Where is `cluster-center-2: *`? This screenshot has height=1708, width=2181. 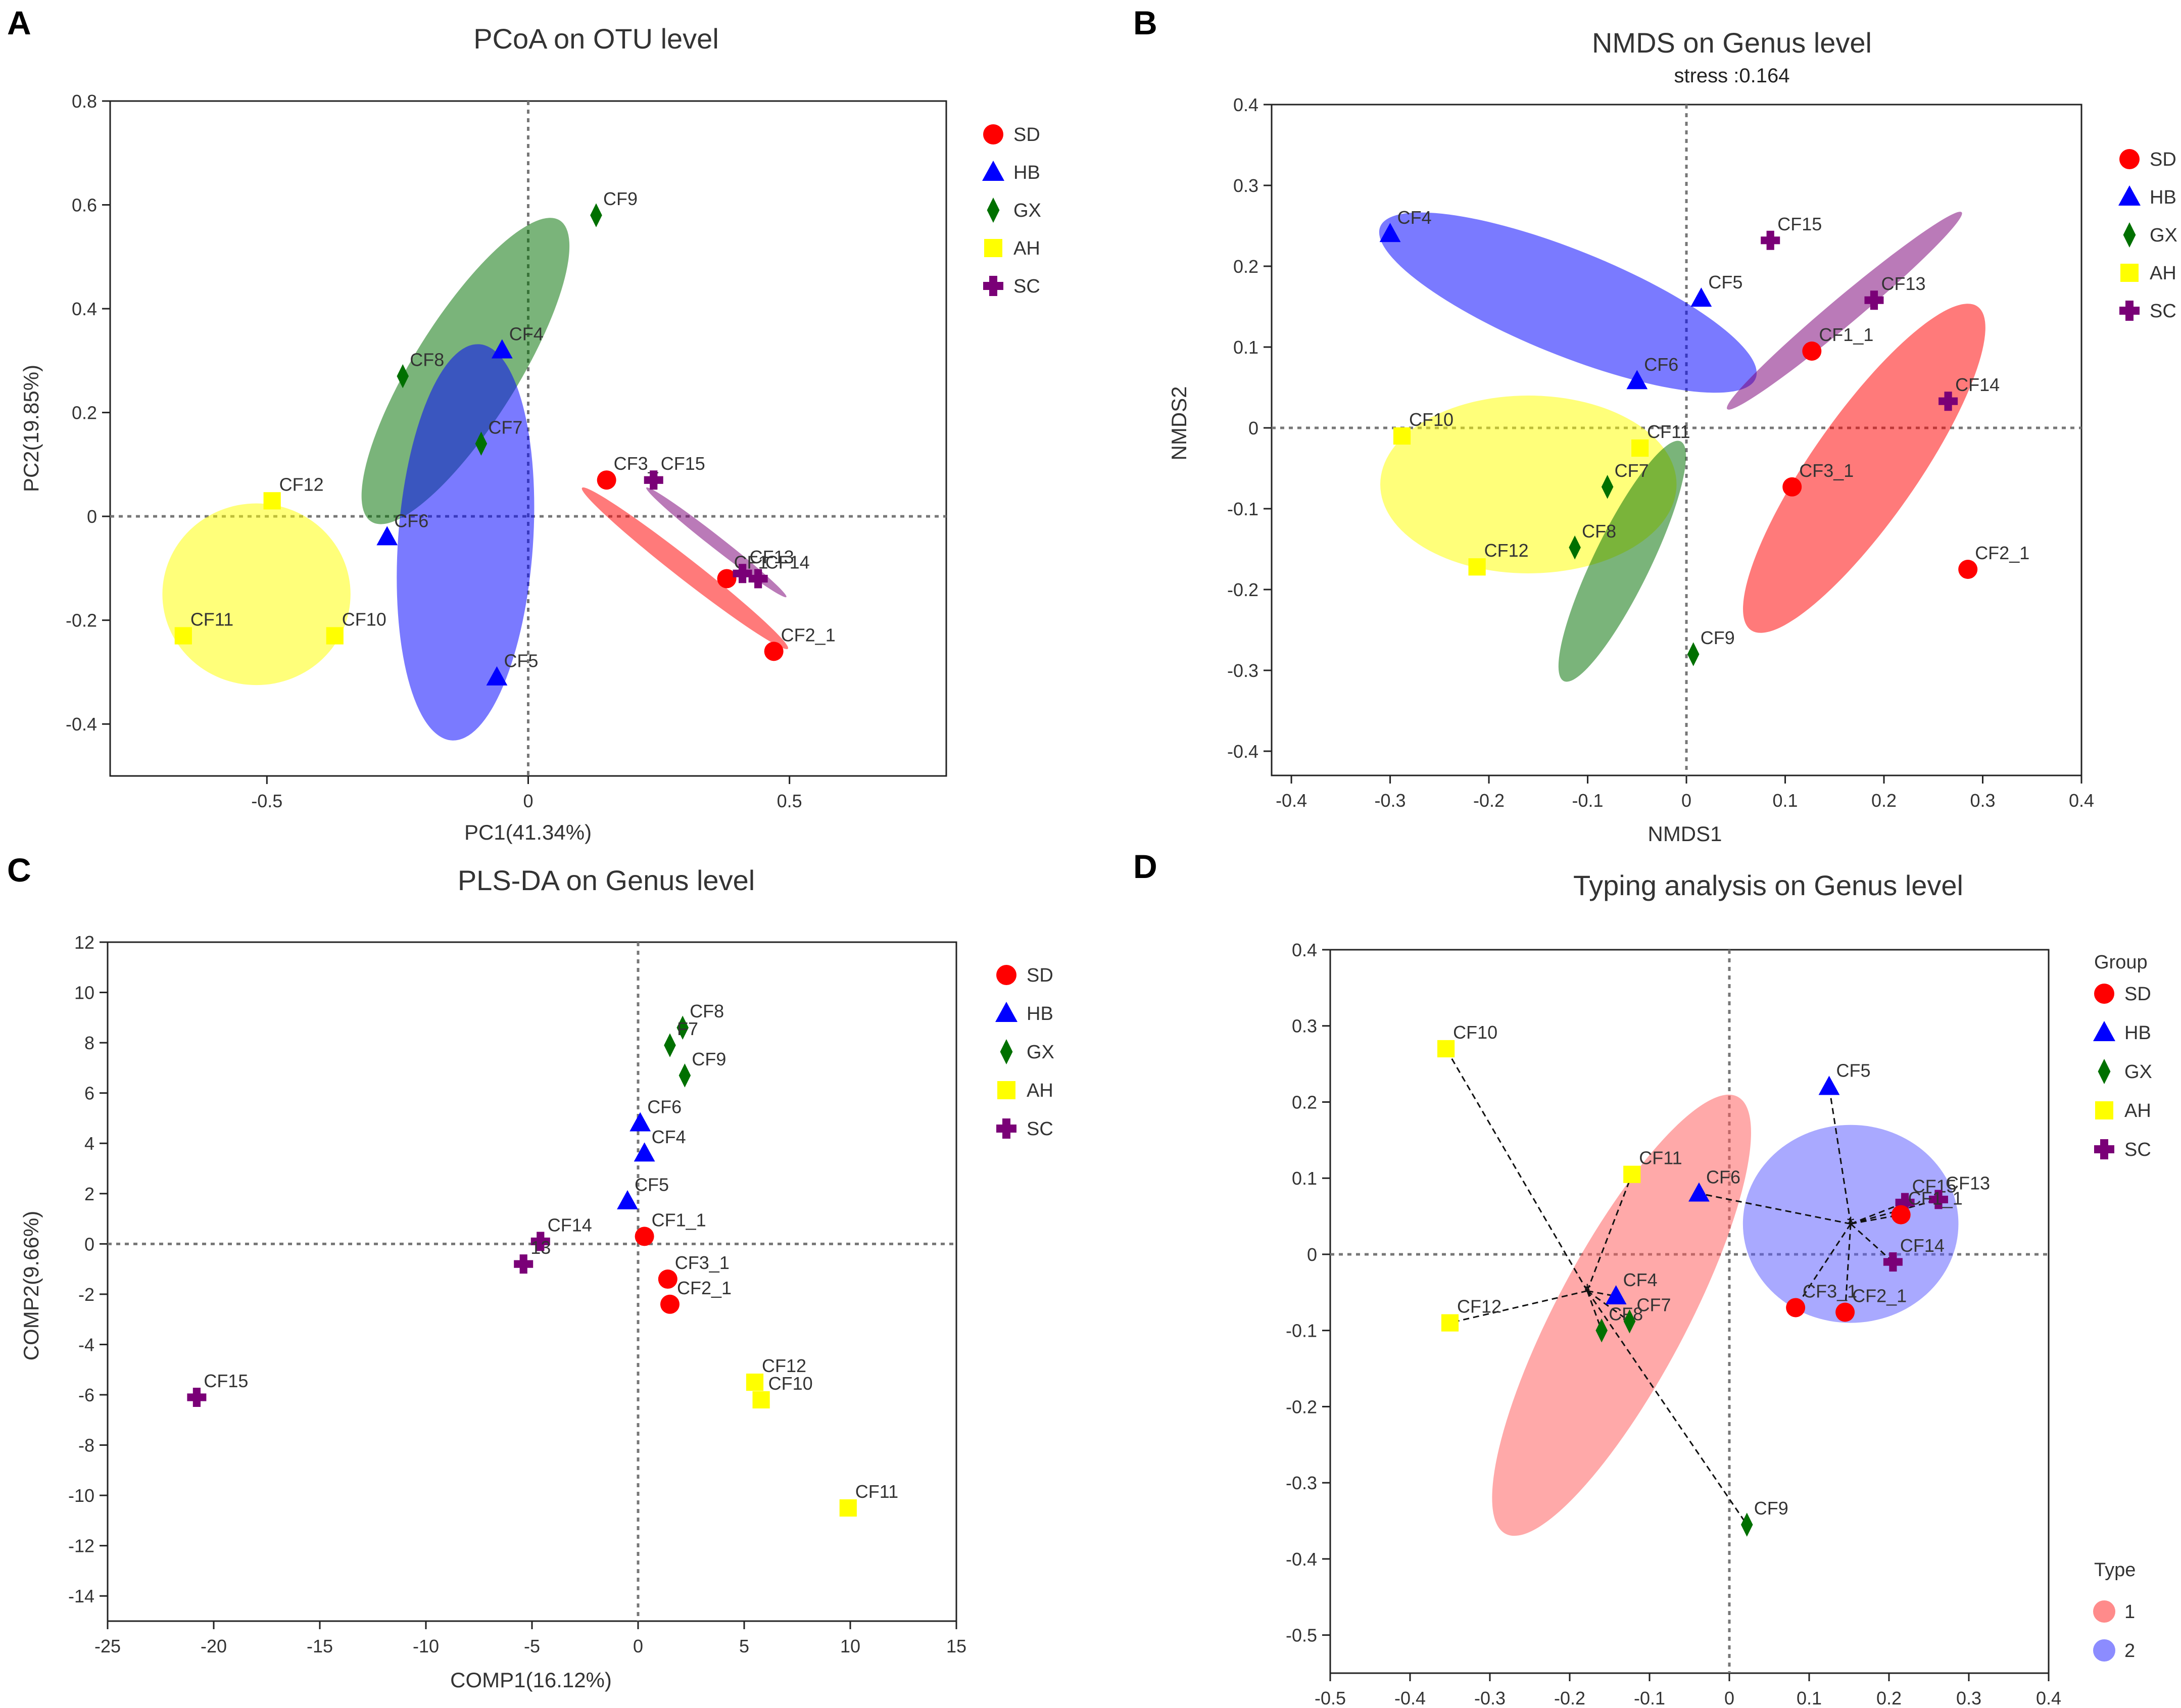 cluster-center-2: * is located at coordinates (1851, 1224).